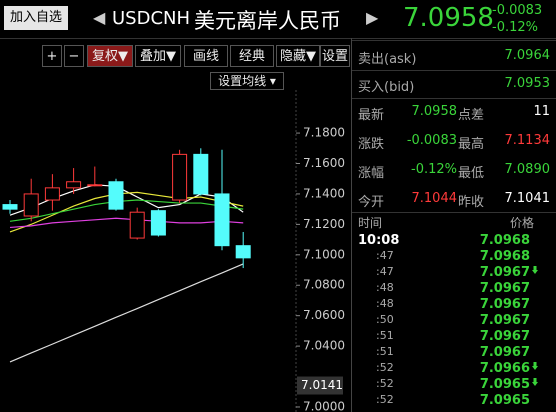 The width and height of the screenshot is (556, 412). I want to click on ask: 7.0964, so click(527, 55).